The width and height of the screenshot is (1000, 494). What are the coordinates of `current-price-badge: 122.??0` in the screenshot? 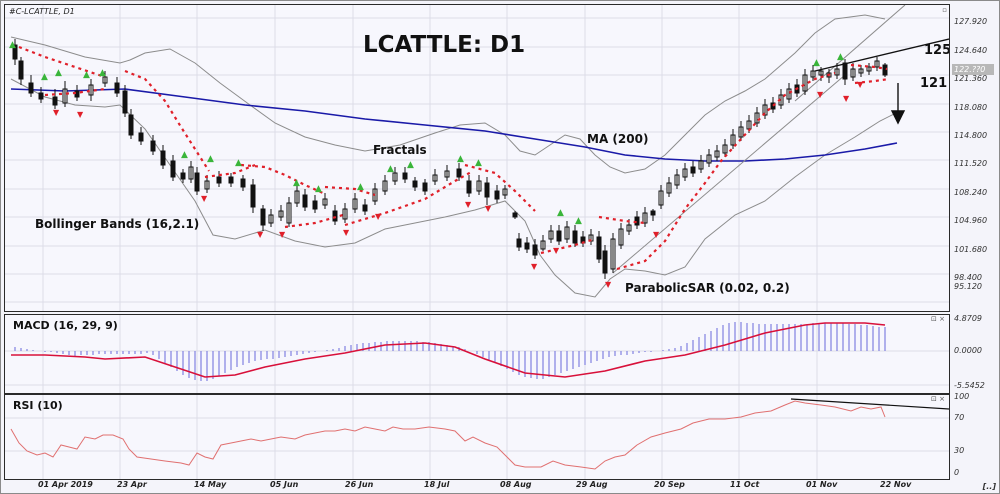 It's located at (973, 69).